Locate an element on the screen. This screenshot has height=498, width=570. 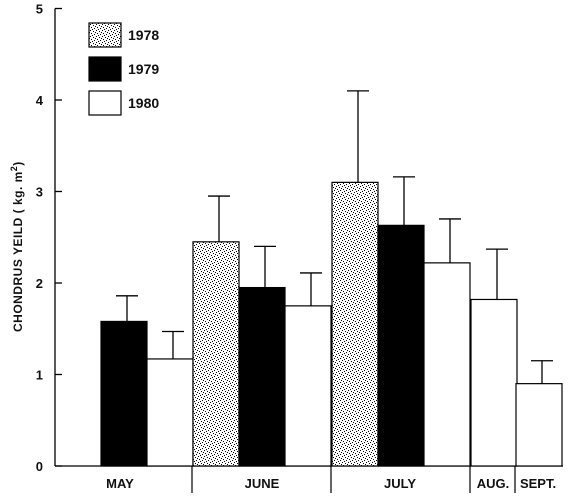
legend-label-1978: 1978 is located at coordinates (143, 35).